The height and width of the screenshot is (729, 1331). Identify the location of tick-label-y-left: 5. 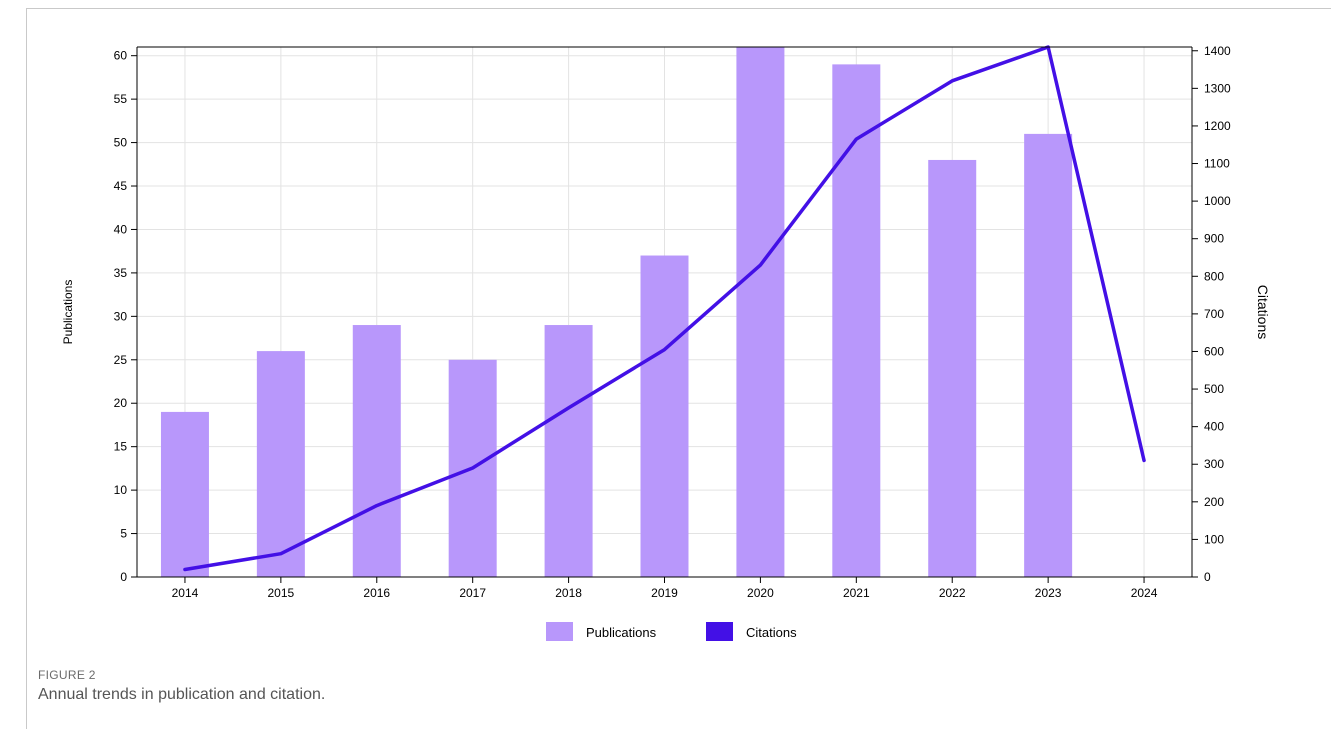
(123, 534).